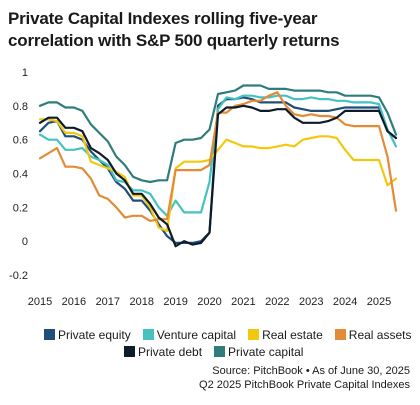 The width and height of the screenshot is (420, 405). I want to click on x-tick-label: 2025, so click(379, 302).